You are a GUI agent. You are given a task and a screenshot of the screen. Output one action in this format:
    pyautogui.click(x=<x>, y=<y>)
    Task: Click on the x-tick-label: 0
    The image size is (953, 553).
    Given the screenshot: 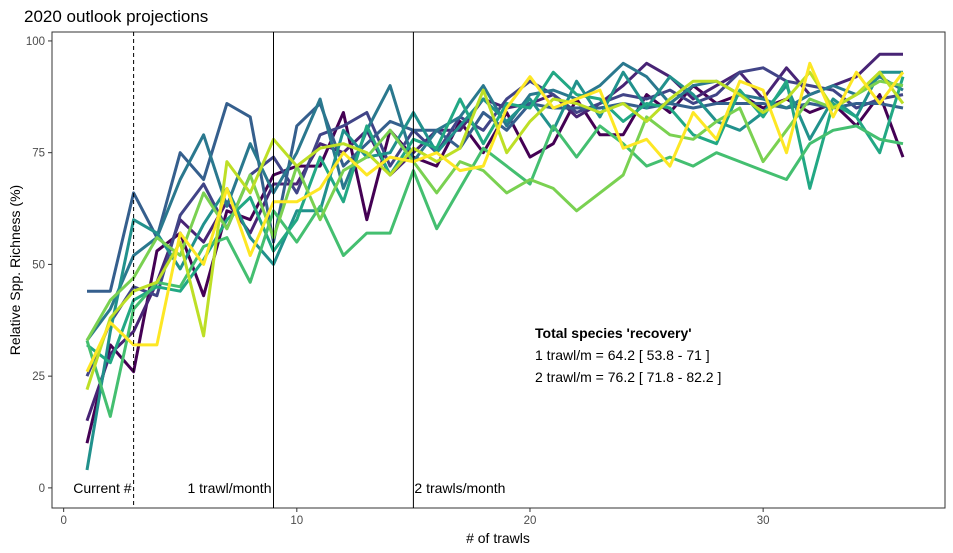 What is the action you would take?
    pyautogui.click(x=63, y=521)
    